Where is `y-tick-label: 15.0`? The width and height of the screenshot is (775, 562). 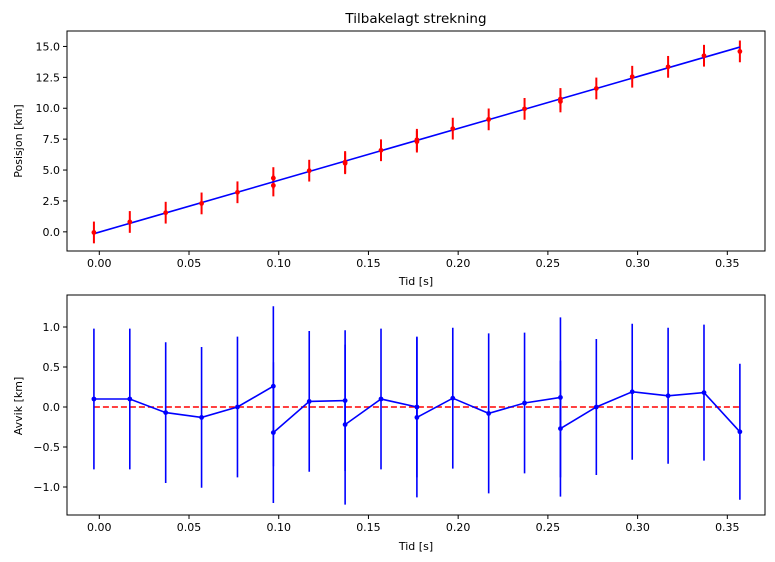
y-tick-label: 15.0 is located at coordinates (48, 46).